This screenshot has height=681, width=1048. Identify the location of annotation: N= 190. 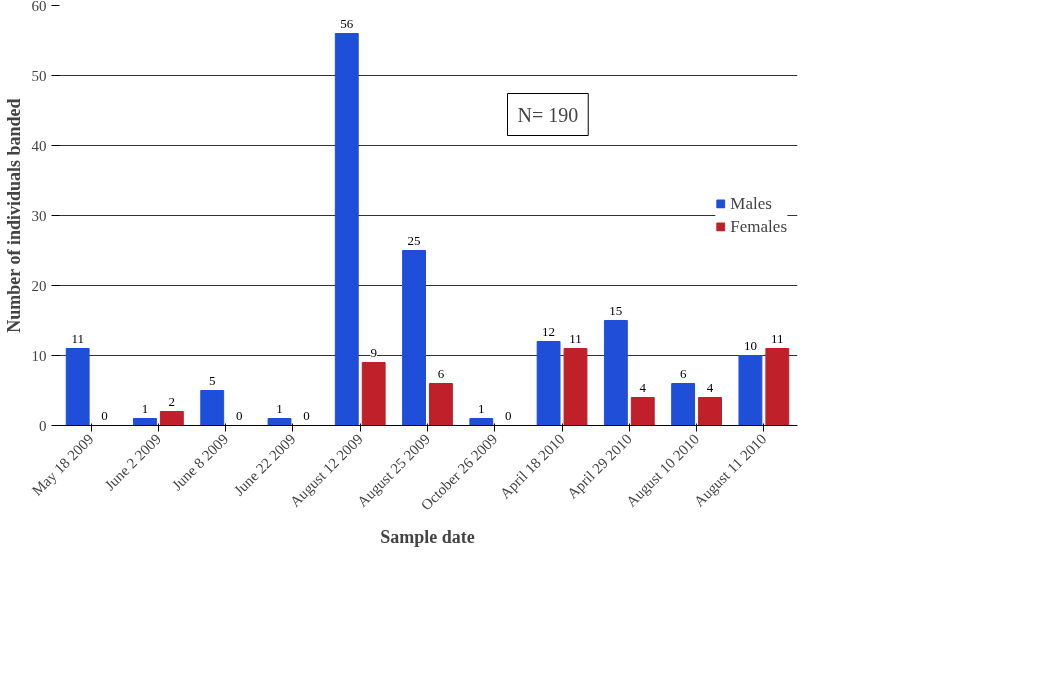
(548, 114).